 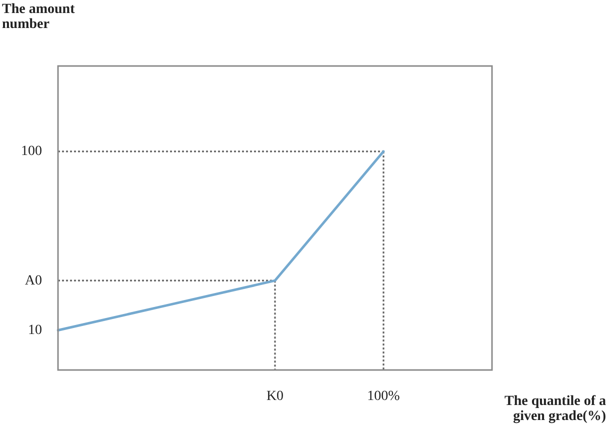 I want to click on x-tick-label: K0, so click(x=275, y=396).